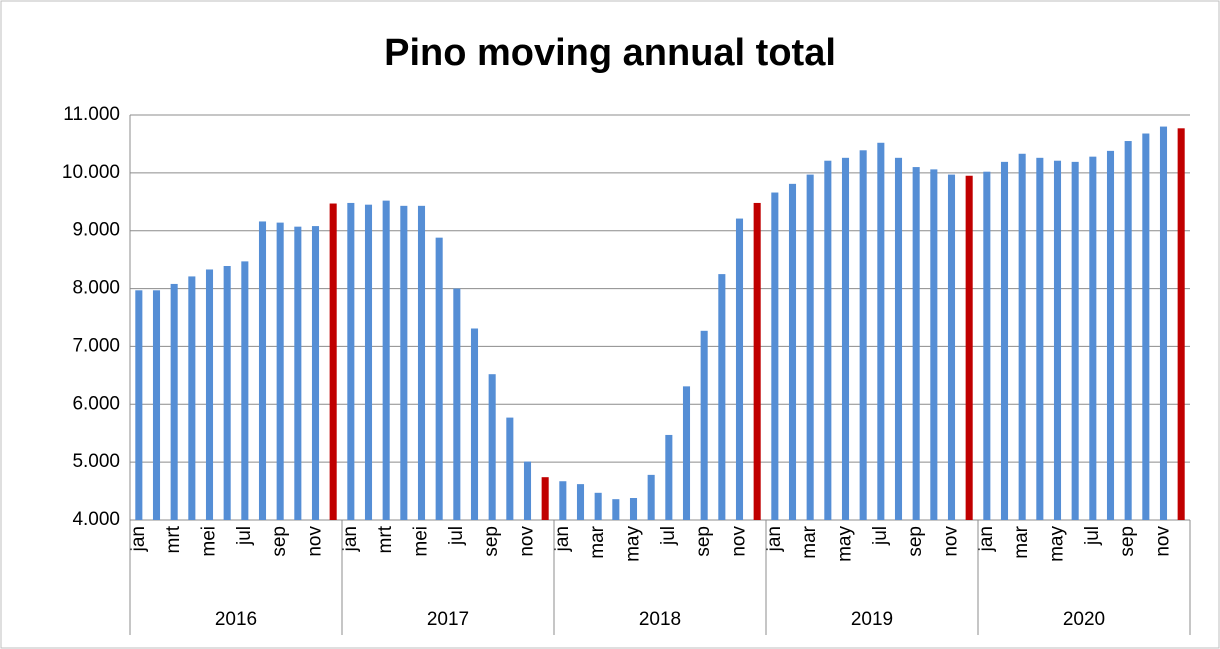  Describe the element at coordinates (96, 345) in the screenshot. I see `y-tick-label: 7.000` at that location.